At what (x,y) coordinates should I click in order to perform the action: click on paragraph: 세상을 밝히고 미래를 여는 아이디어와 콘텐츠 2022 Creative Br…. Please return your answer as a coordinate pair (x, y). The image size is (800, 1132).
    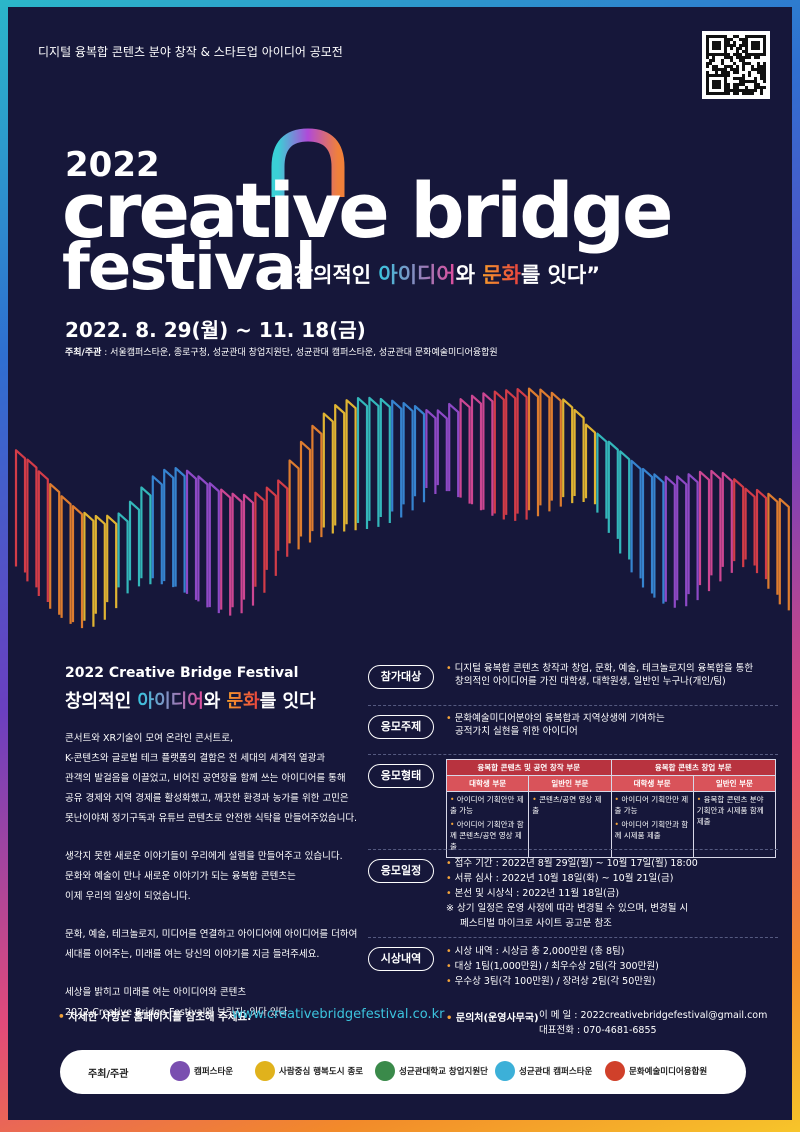
    Looking at the image, I should click on (211, 1003).